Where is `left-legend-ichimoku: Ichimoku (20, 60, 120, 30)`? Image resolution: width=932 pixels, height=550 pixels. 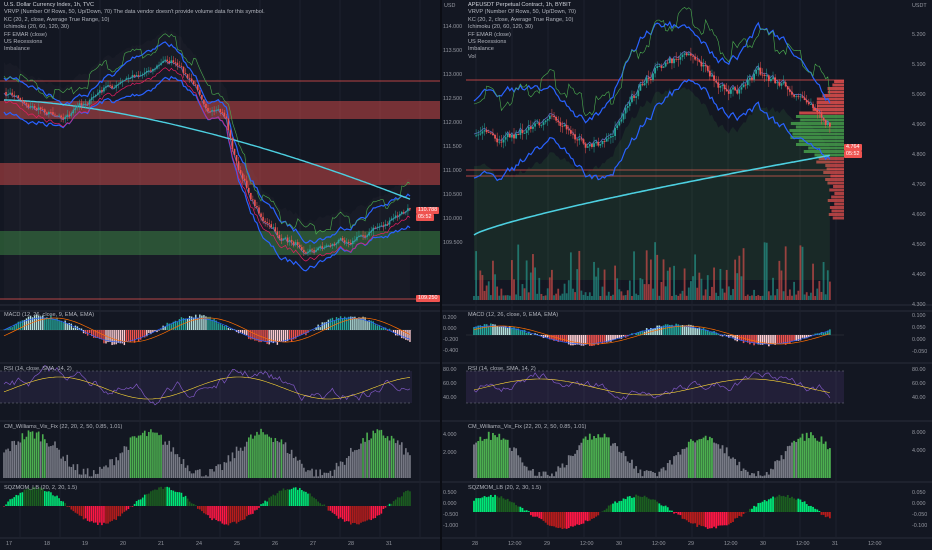 left-legend-ichimoku: Ichimoku (20, 60, 120, 30) is located at coordinates (36, 27).